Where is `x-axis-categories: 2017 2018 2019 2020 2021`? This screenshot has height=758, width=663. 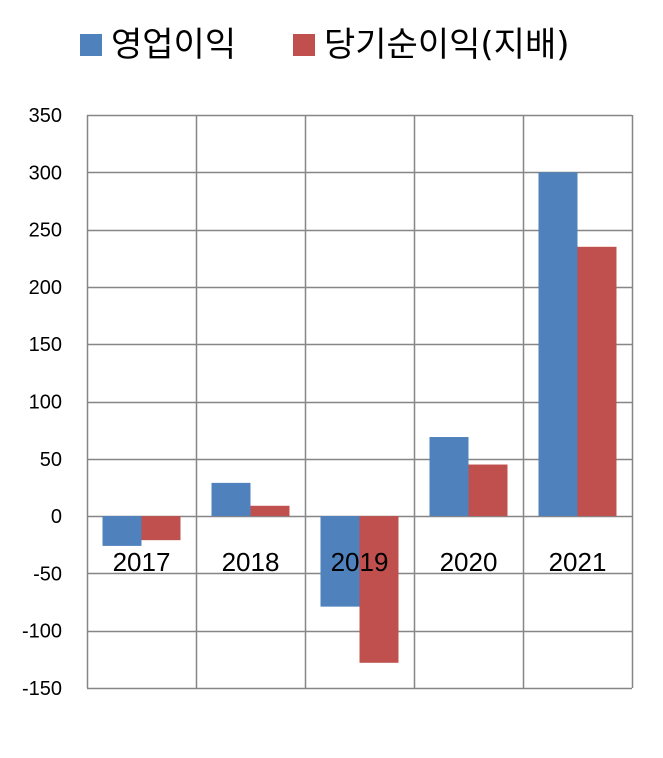
x-axis-categories: 2017 2018 2019 2020 2021 is located at coordinates (360, 562).